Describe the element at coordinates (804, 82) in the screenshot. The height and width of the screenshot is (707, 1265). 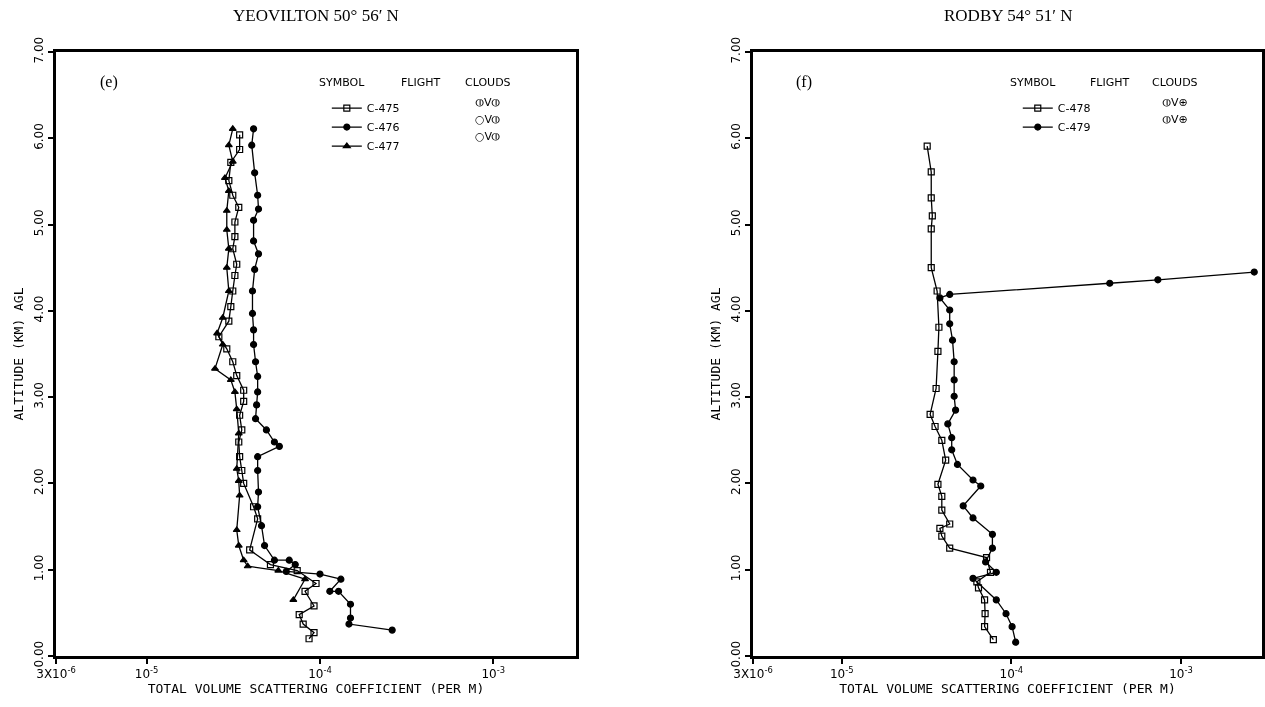
I see `annotation: (f)` at that location.